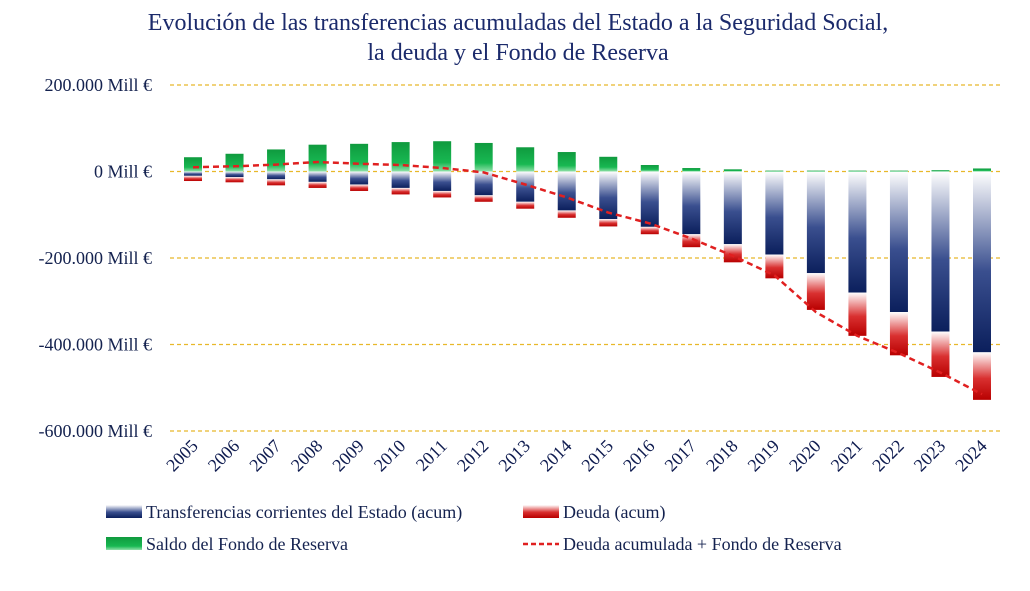 The height and width of the screenshot is (591, 1030). I want to click on x-tick-label: 2006, so click(224, 456).